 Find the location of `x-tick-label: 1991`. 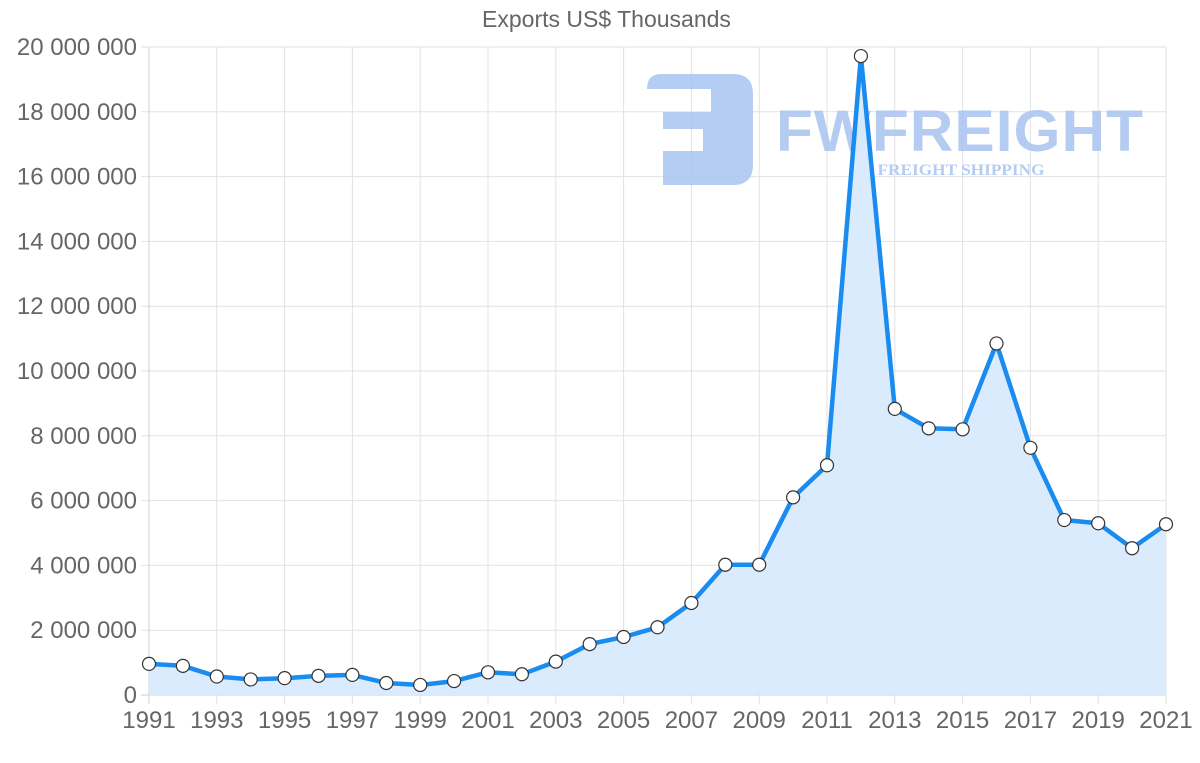

x-tick-label: 1991 is located at coordinates (148, 720).